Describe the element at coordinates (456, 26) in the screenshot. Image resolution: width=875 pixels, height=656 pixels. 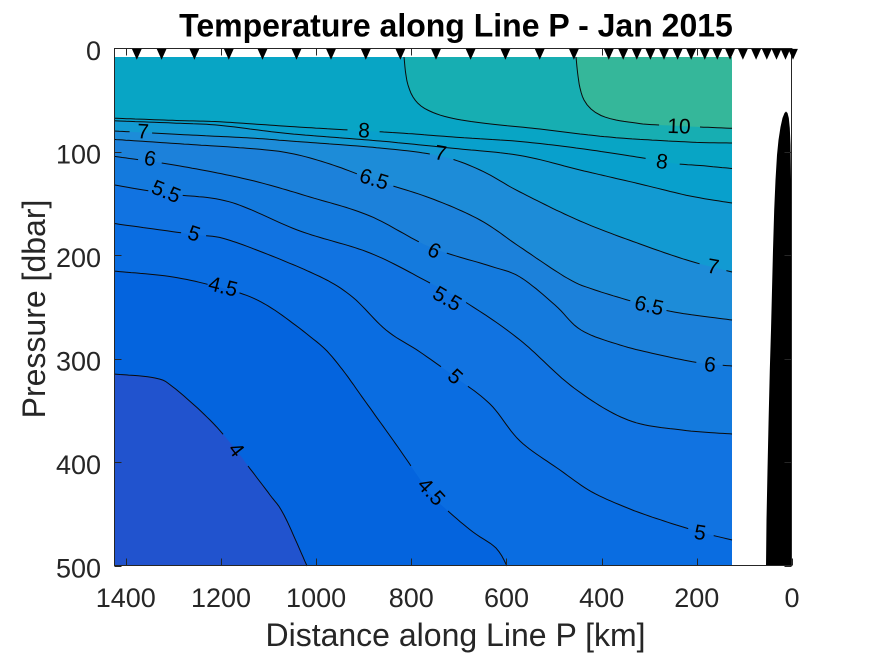
I see `svg-text:Temperature along Line P - Jan: Temperature along Line P - Jan 2015` at that location.